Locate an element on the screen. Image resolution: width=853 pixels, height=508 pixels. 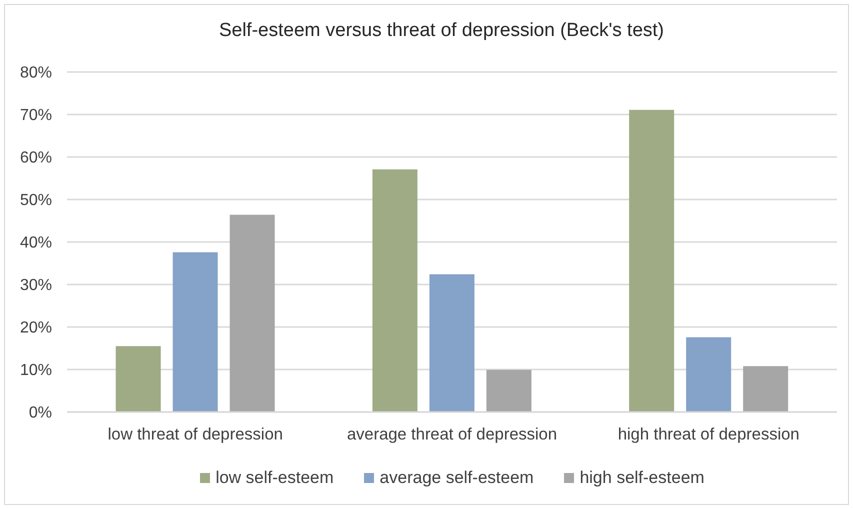
x-tick-label: average threat of depression is located at coordinates (452, 435).